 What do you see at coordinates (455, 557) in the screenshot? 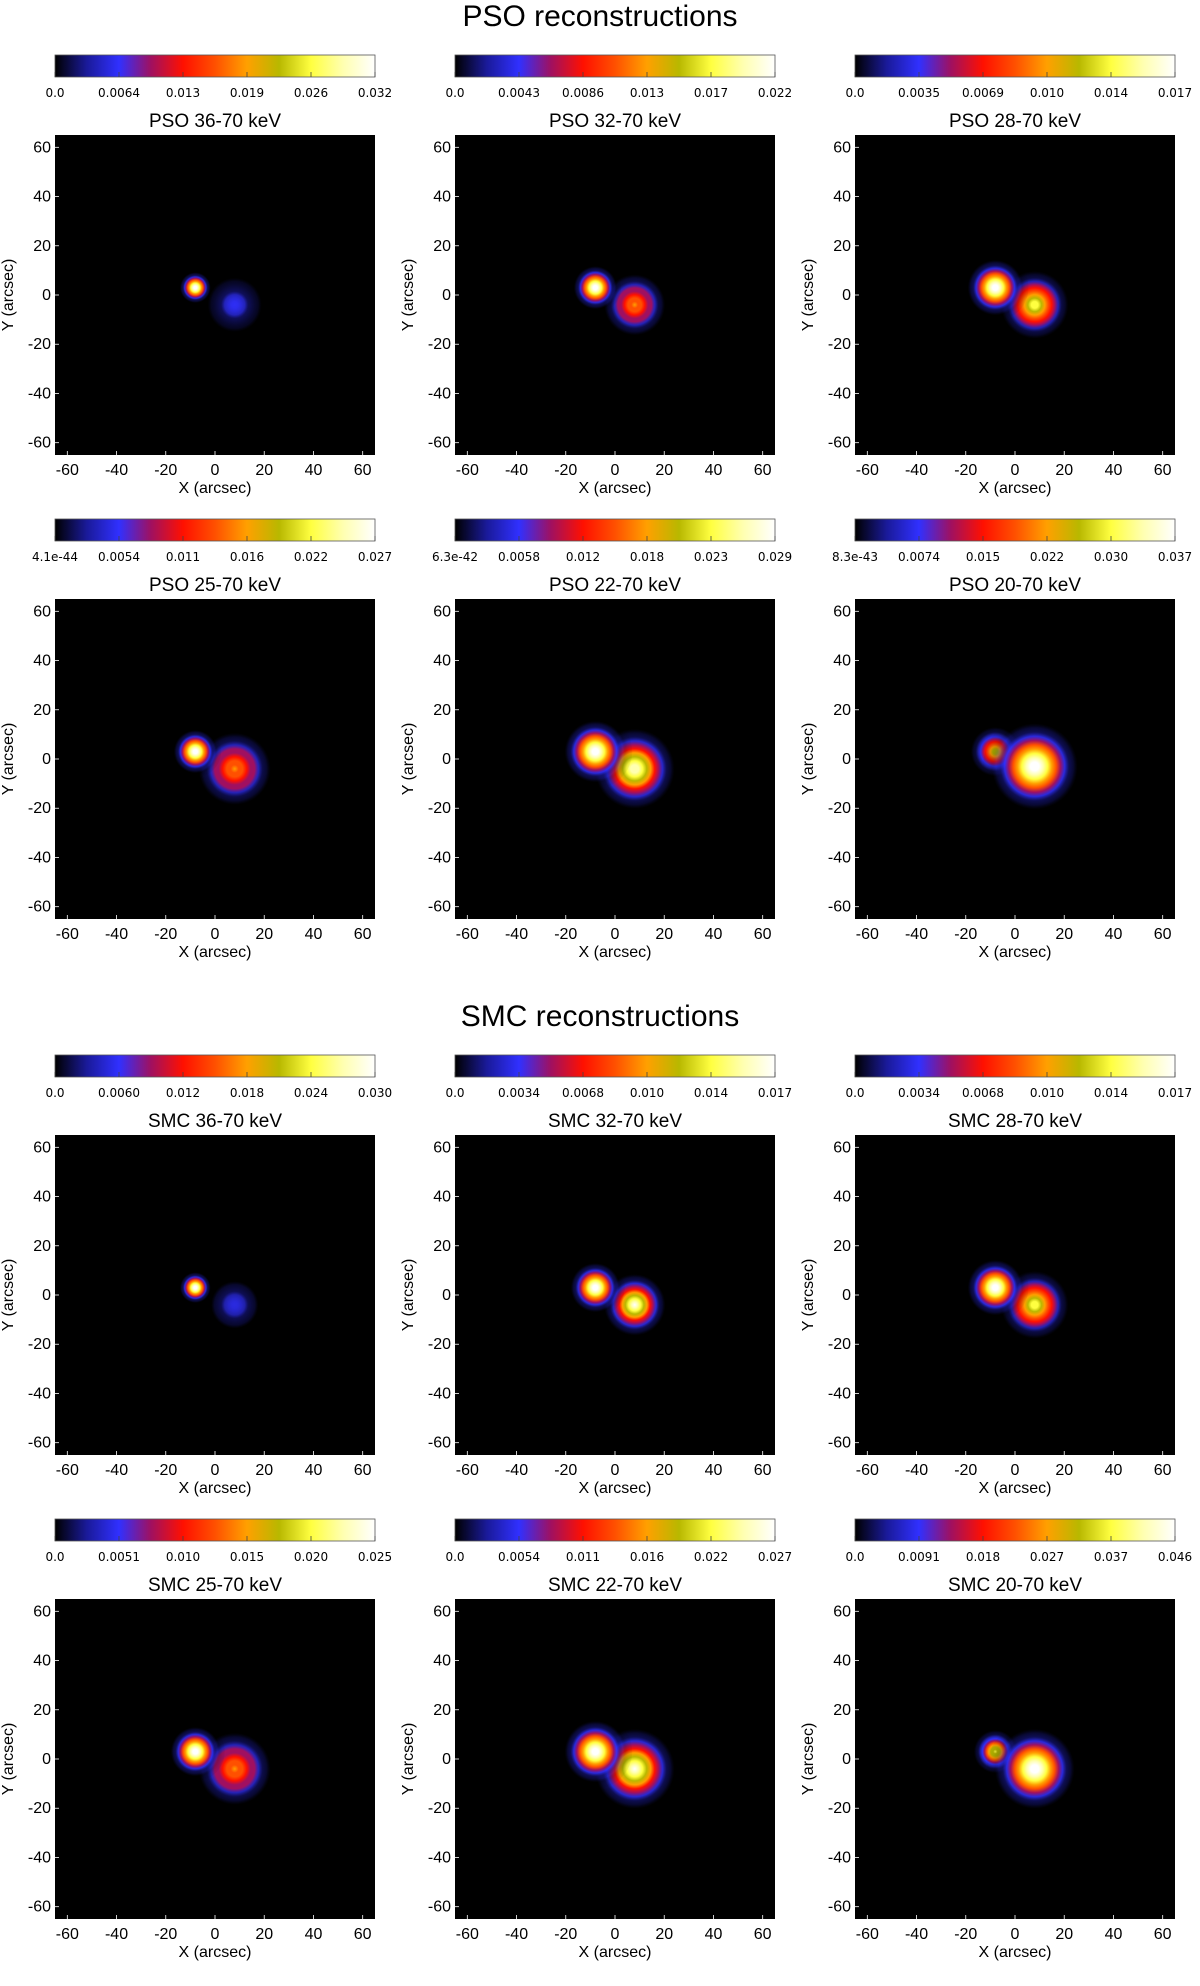
I see `colorbar-tick-label: 6.3e-42` at bounding box center [455, 557].